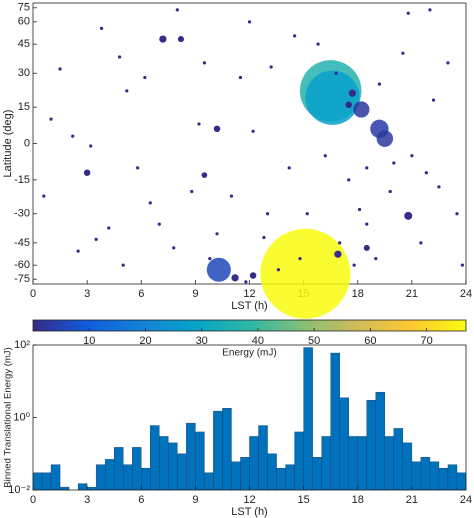 This screenshot has height=518, width=474. I want to click on y-tick-label: 15, so click(24, 107).